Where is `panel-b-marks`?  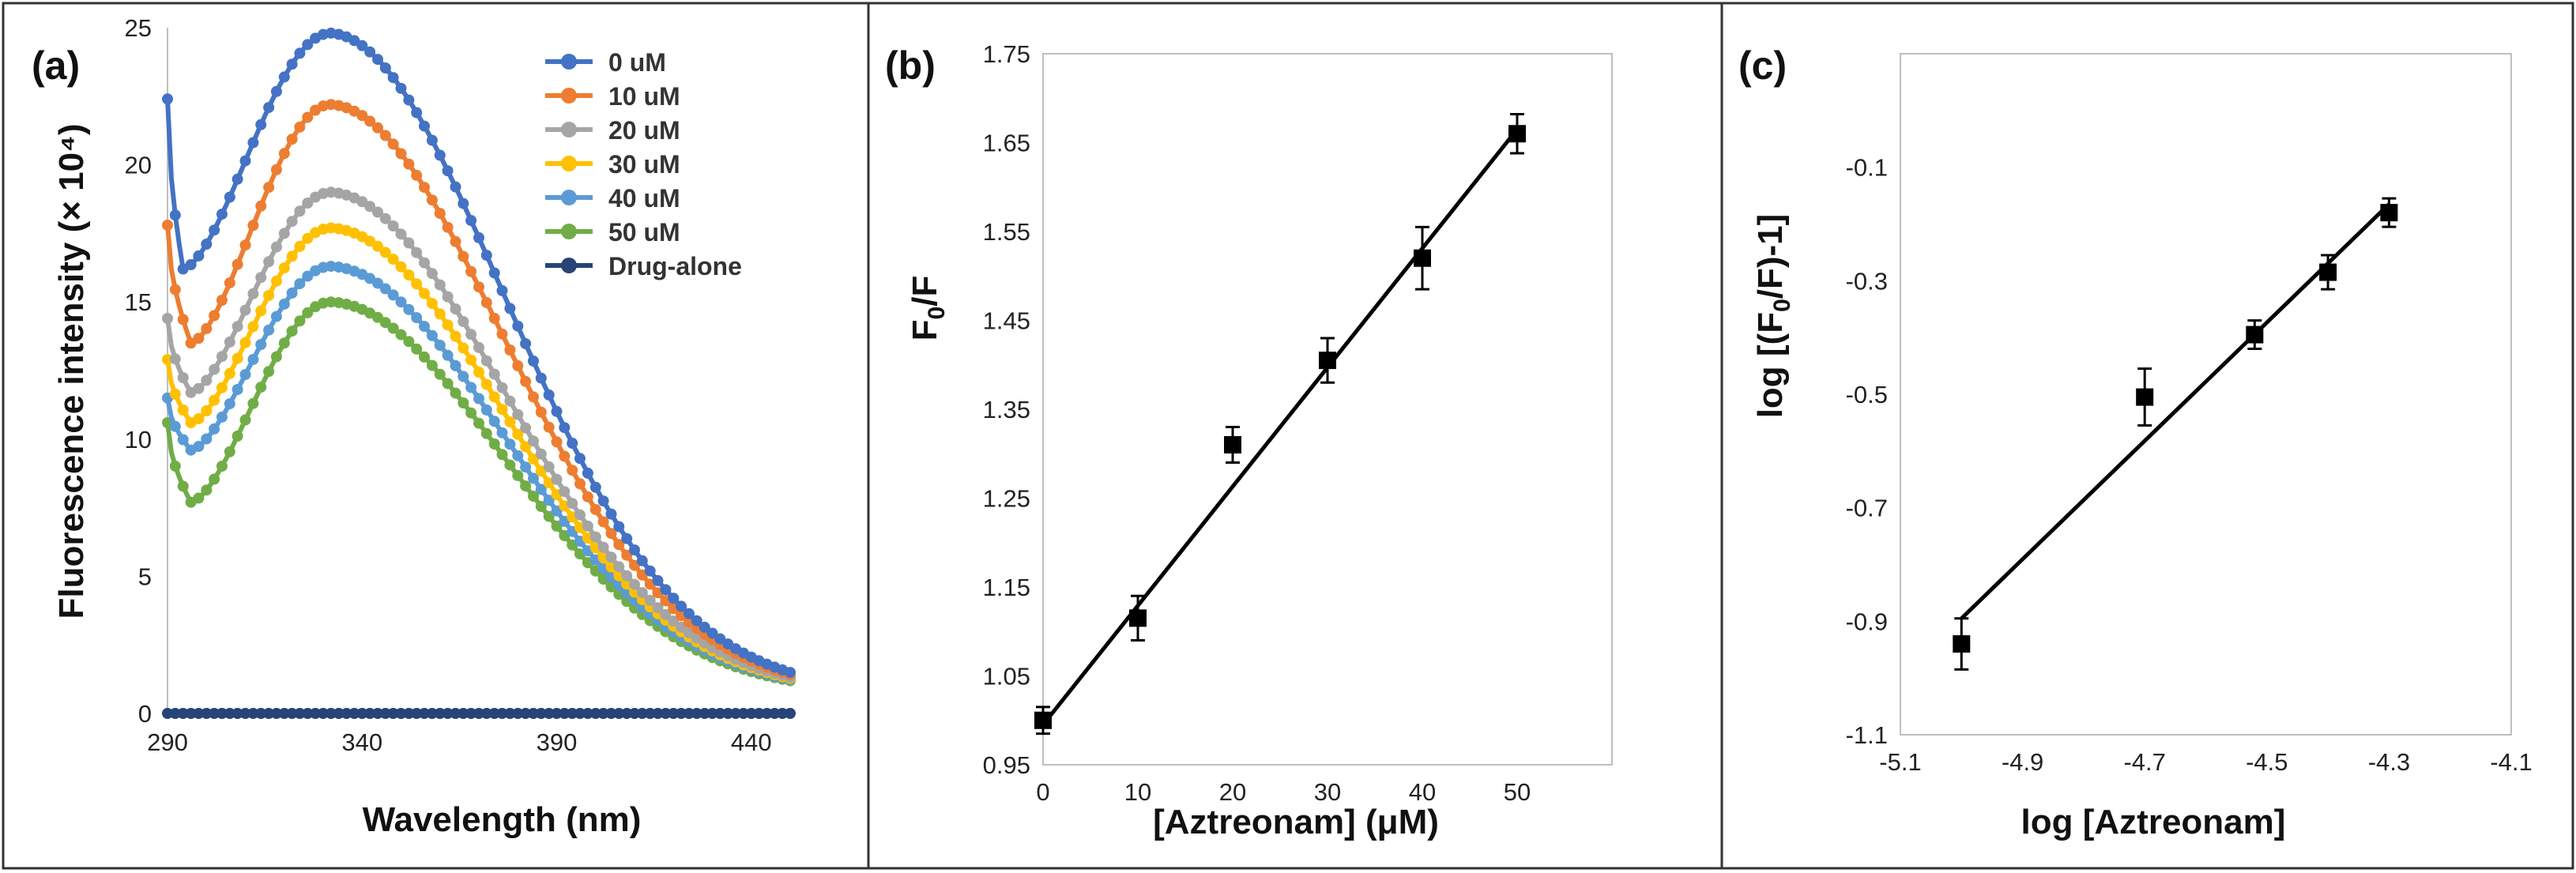
panel-b-marks is located at coordinates (1280, 424).